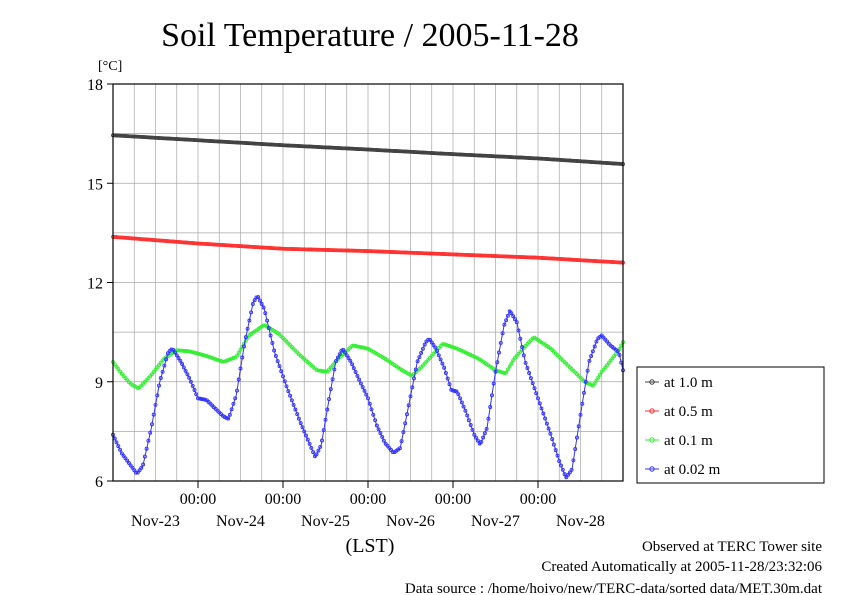  I want to click on y-tick-label: 12, so click(95, 284).